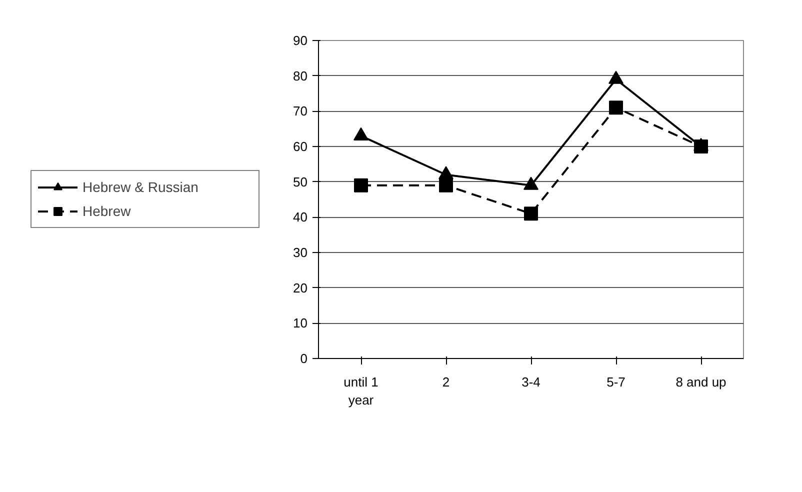  Describe the element at coordinates (531, 382) in the screenshot. I see `x-tick-label: 3-4` at that location.